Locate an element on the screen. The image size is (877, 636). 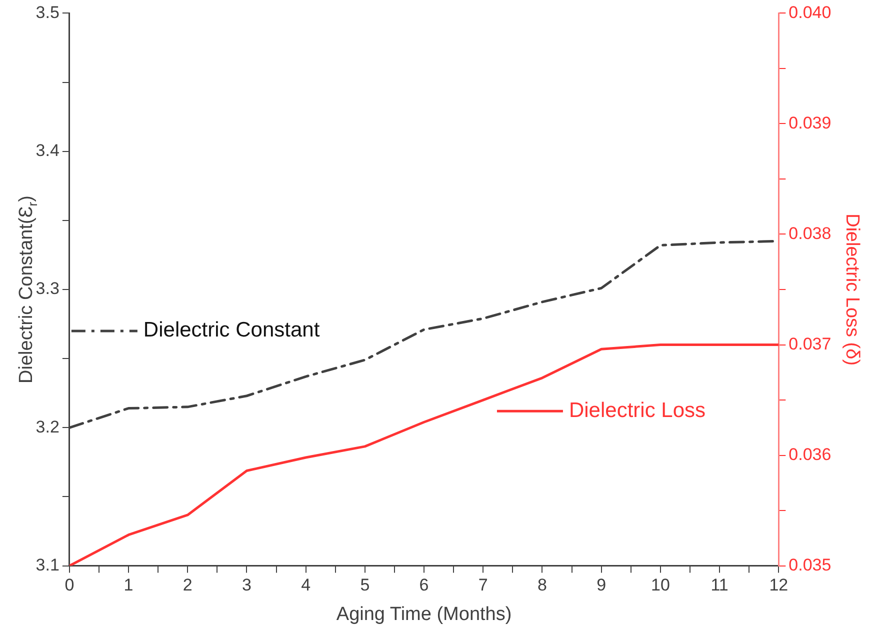
y-tick-label: 3.2 is located at coordinates (48, 426).